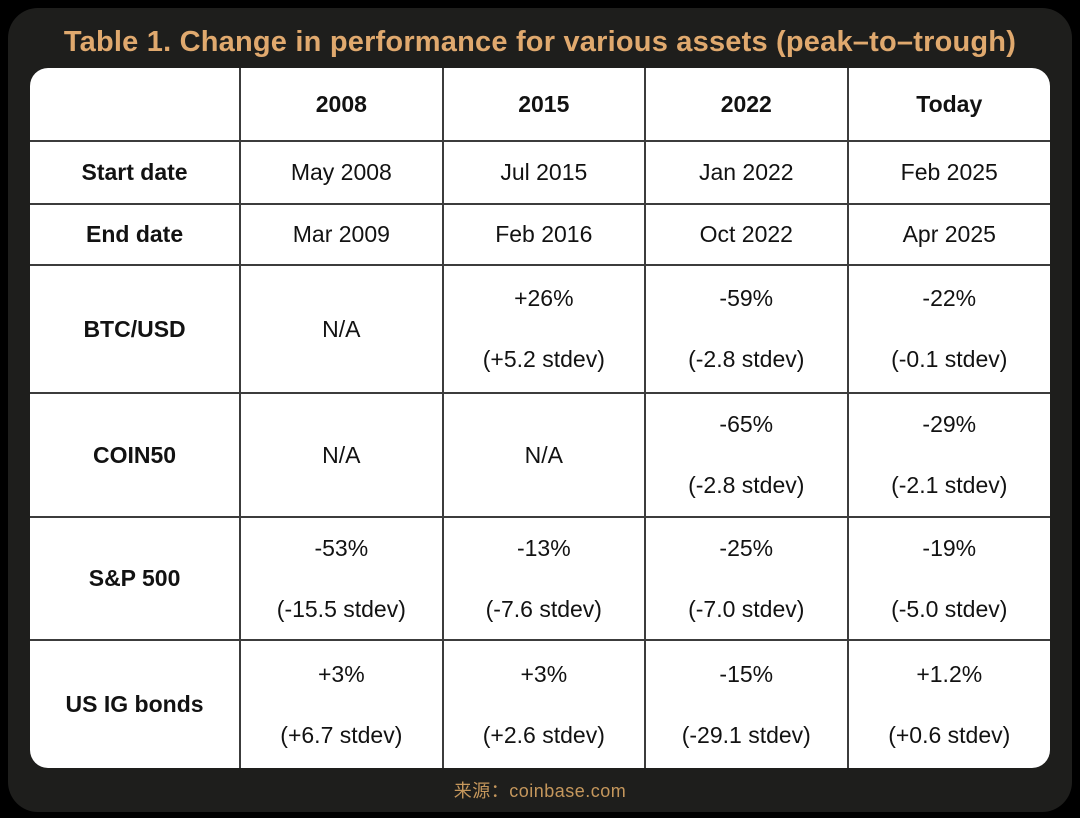 The width and height of the screenshot is (1080, 818). What do you see at coordinates (949, 359) in the screenshot?
I see `cell-stdev: (-0.1 stdev)` at bounding box center [949, 359].